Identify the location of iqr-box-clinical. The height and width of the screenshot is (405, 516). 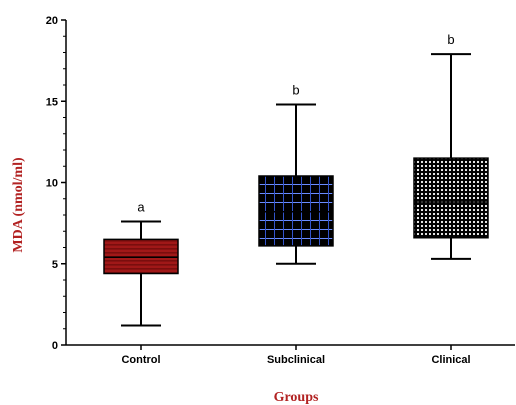
(451, 198).